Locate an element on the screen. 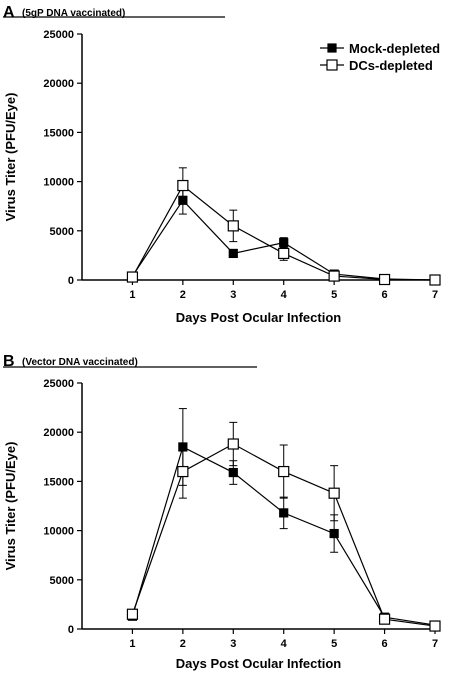 This screenshot has height=673, width=450. panel-letter: B is located at coordinates (9, 361).